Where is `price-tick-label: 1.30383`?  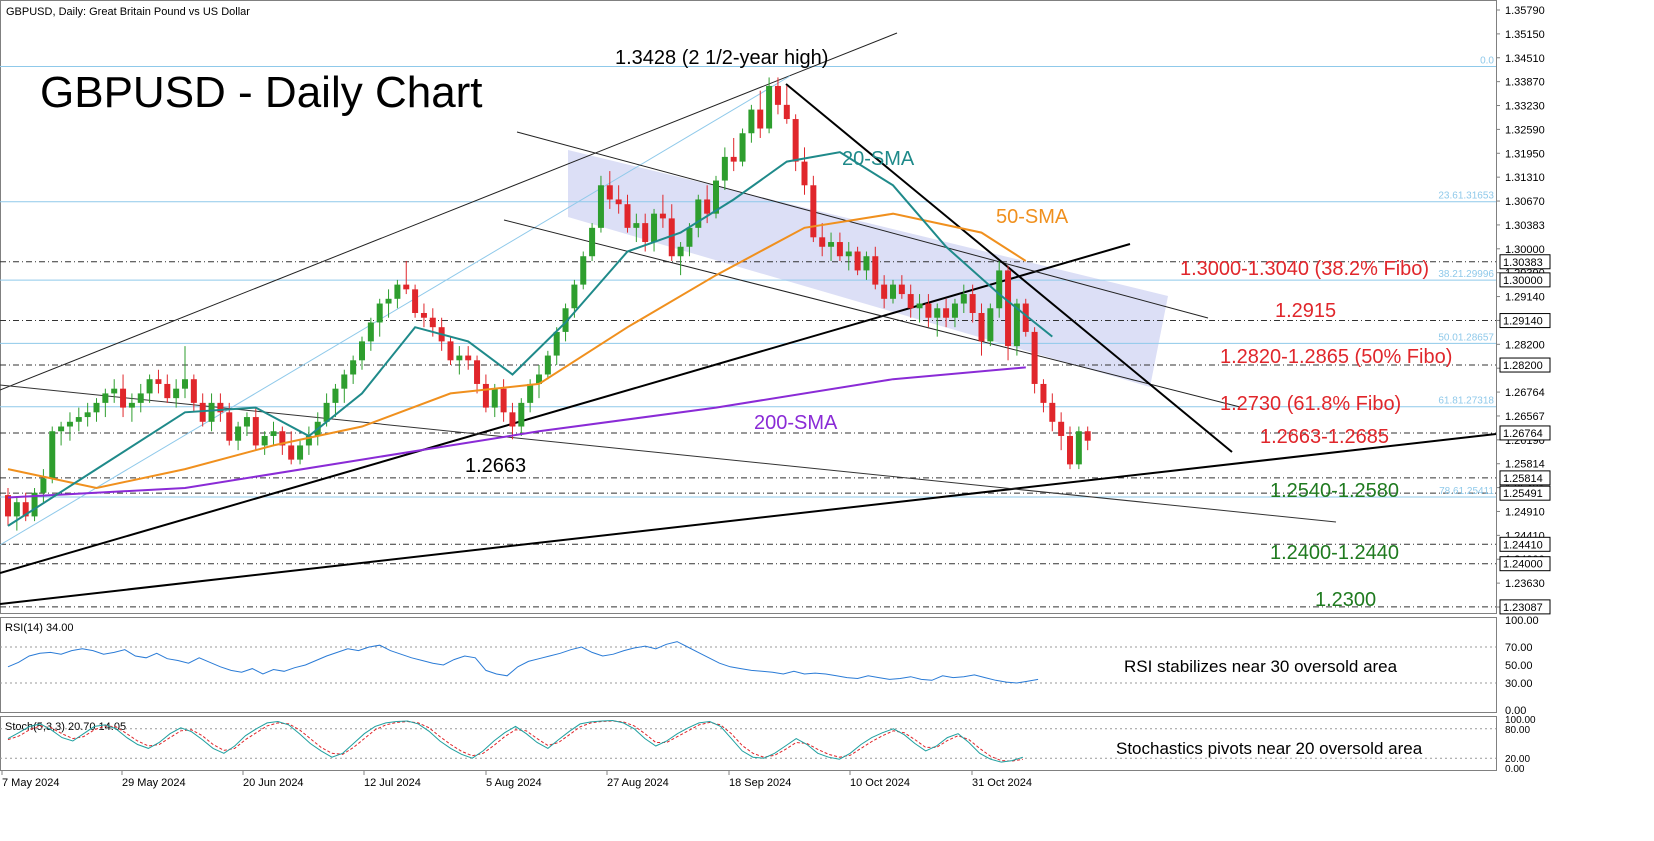
price-tick-label: 1.30383 is located at coordinates (1525, 226).